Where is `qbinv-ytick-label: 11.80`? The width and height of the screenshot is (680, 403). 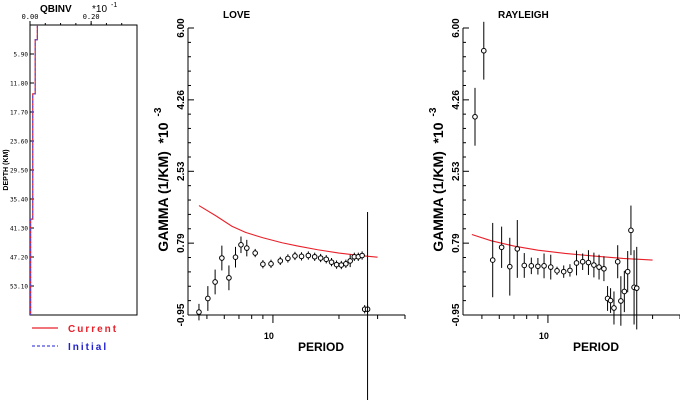
qbinv-ytick-label: 11.80 is located at coordinates (19, 84).